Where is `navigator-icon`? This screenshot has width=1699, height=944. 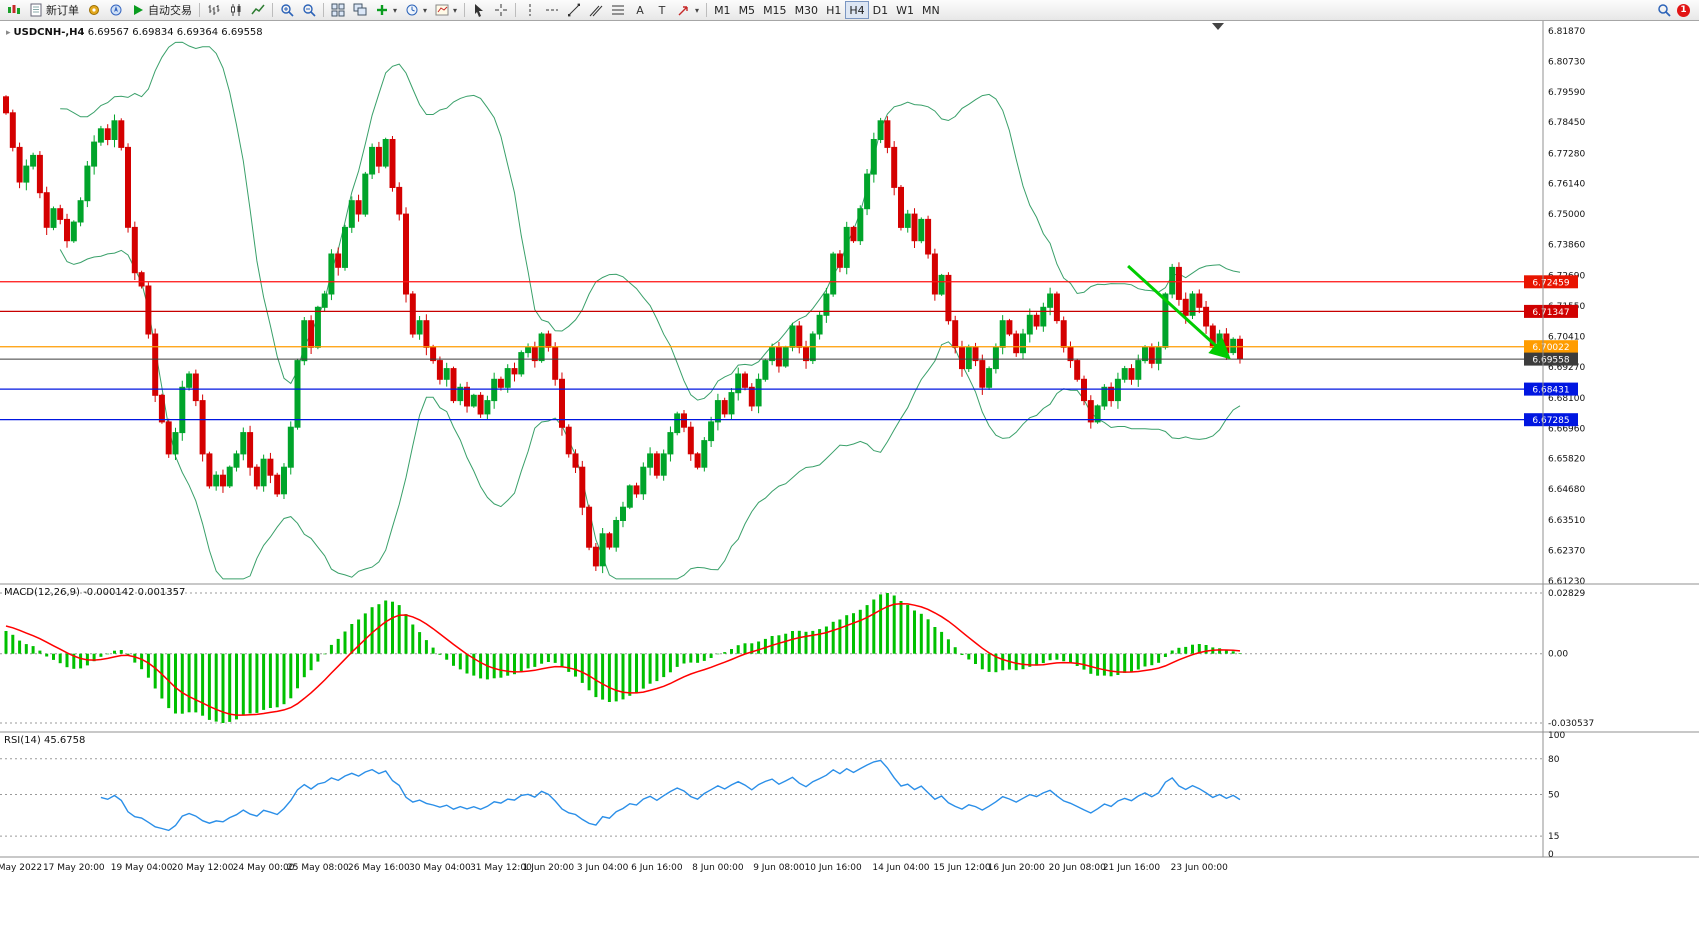
navigator-icon is located at coordinates (116, 10).